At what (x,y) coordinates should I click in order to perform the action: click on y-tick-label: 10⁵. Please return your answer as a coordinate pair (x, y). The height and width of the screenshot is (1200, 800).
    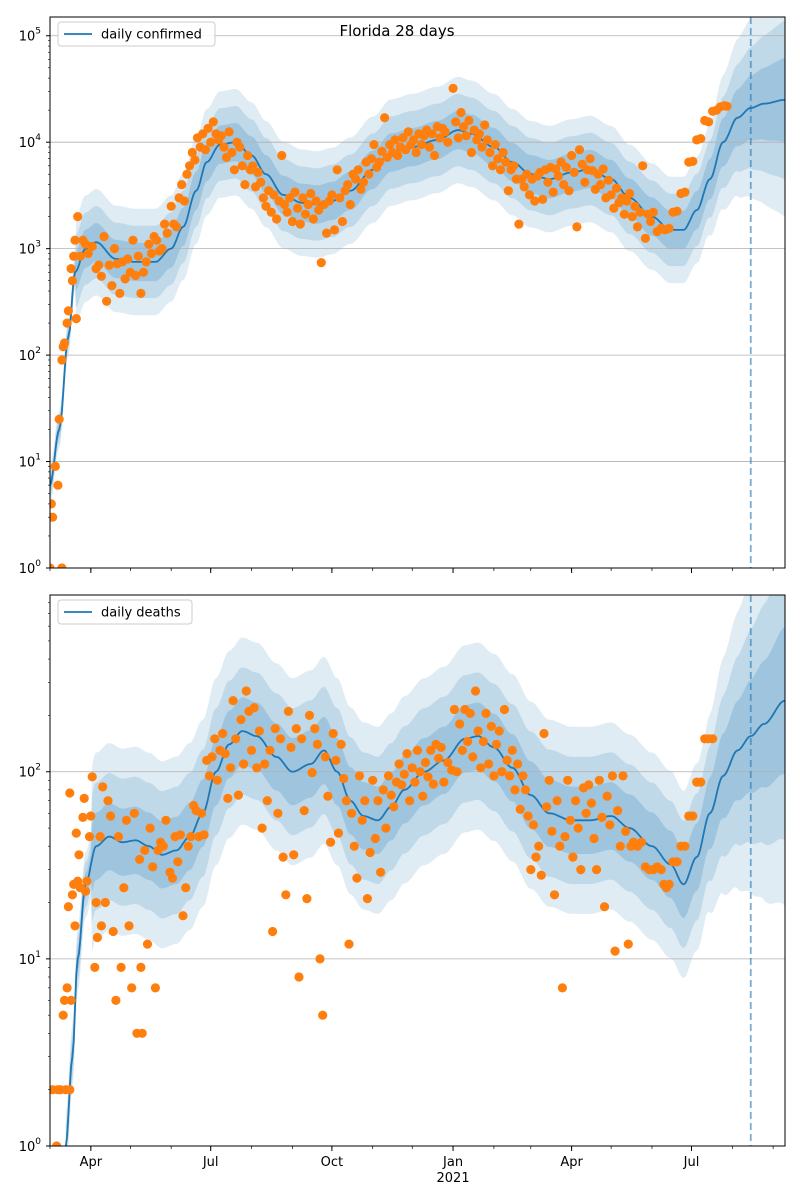
    Looking at the image, I should click on (30, 36).